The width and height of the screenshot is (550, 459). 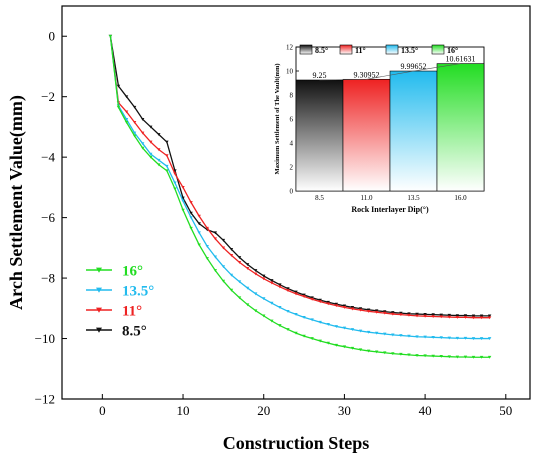 I want to click on bar-value-label: 10.61631, so click(x=461, y=59).